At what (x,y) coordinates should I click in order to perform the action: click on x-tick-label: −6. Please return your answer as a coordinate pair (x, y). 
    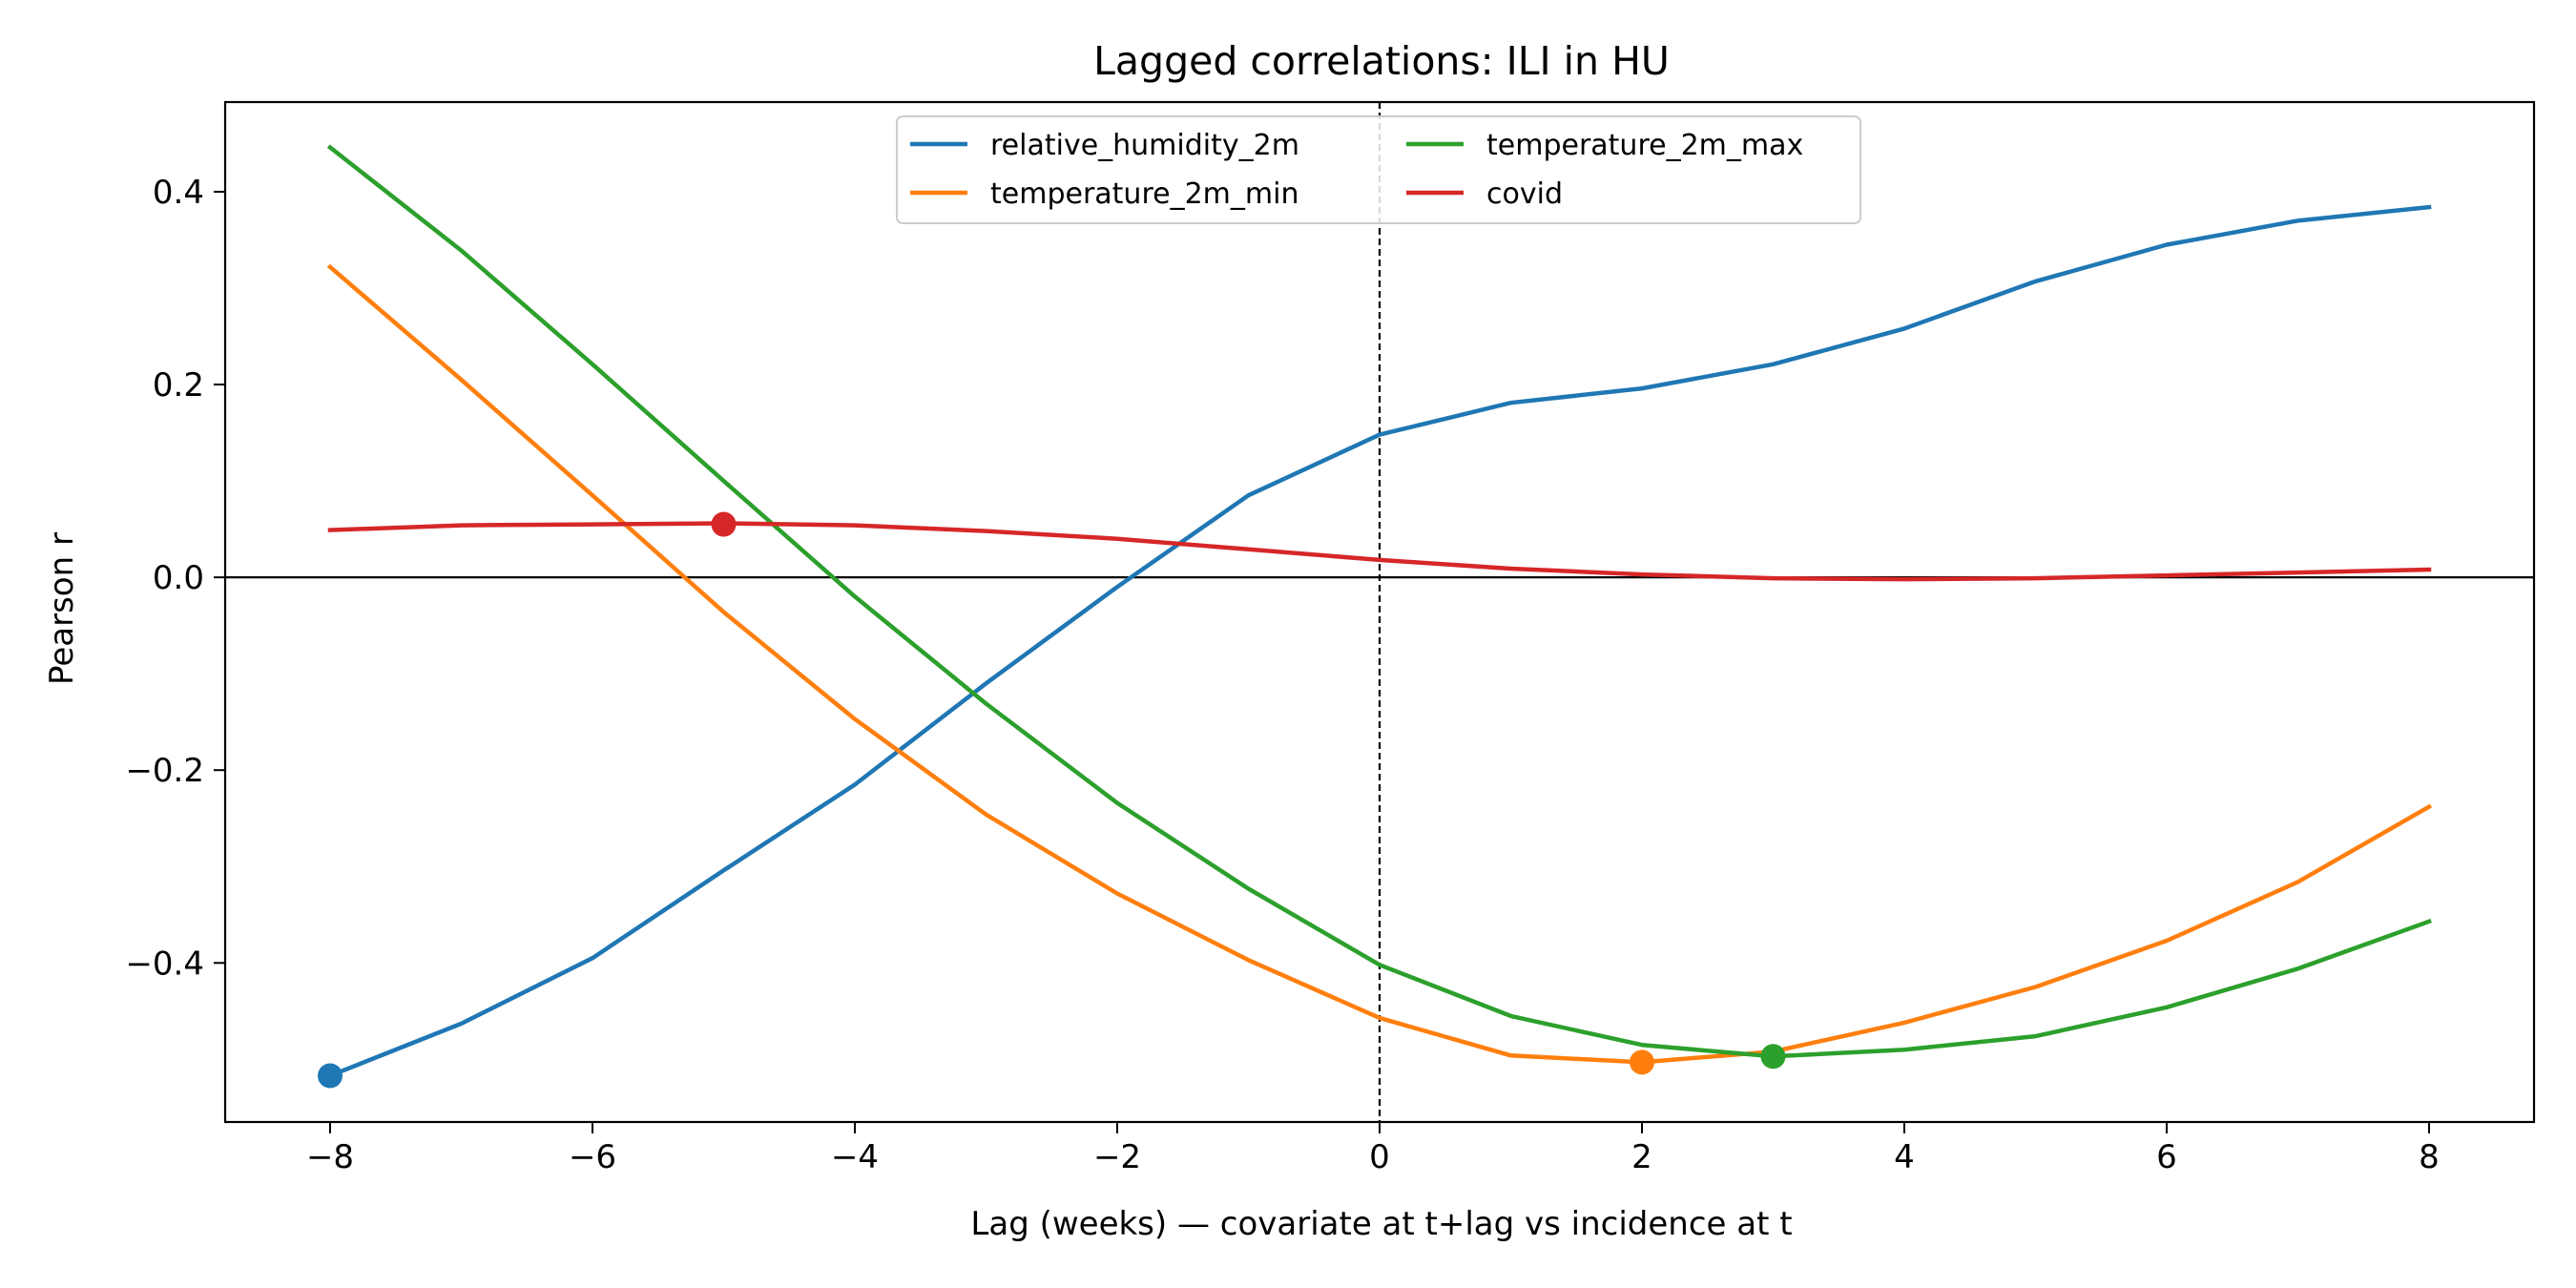
    Looking at the image, I should click on (592, 1157).